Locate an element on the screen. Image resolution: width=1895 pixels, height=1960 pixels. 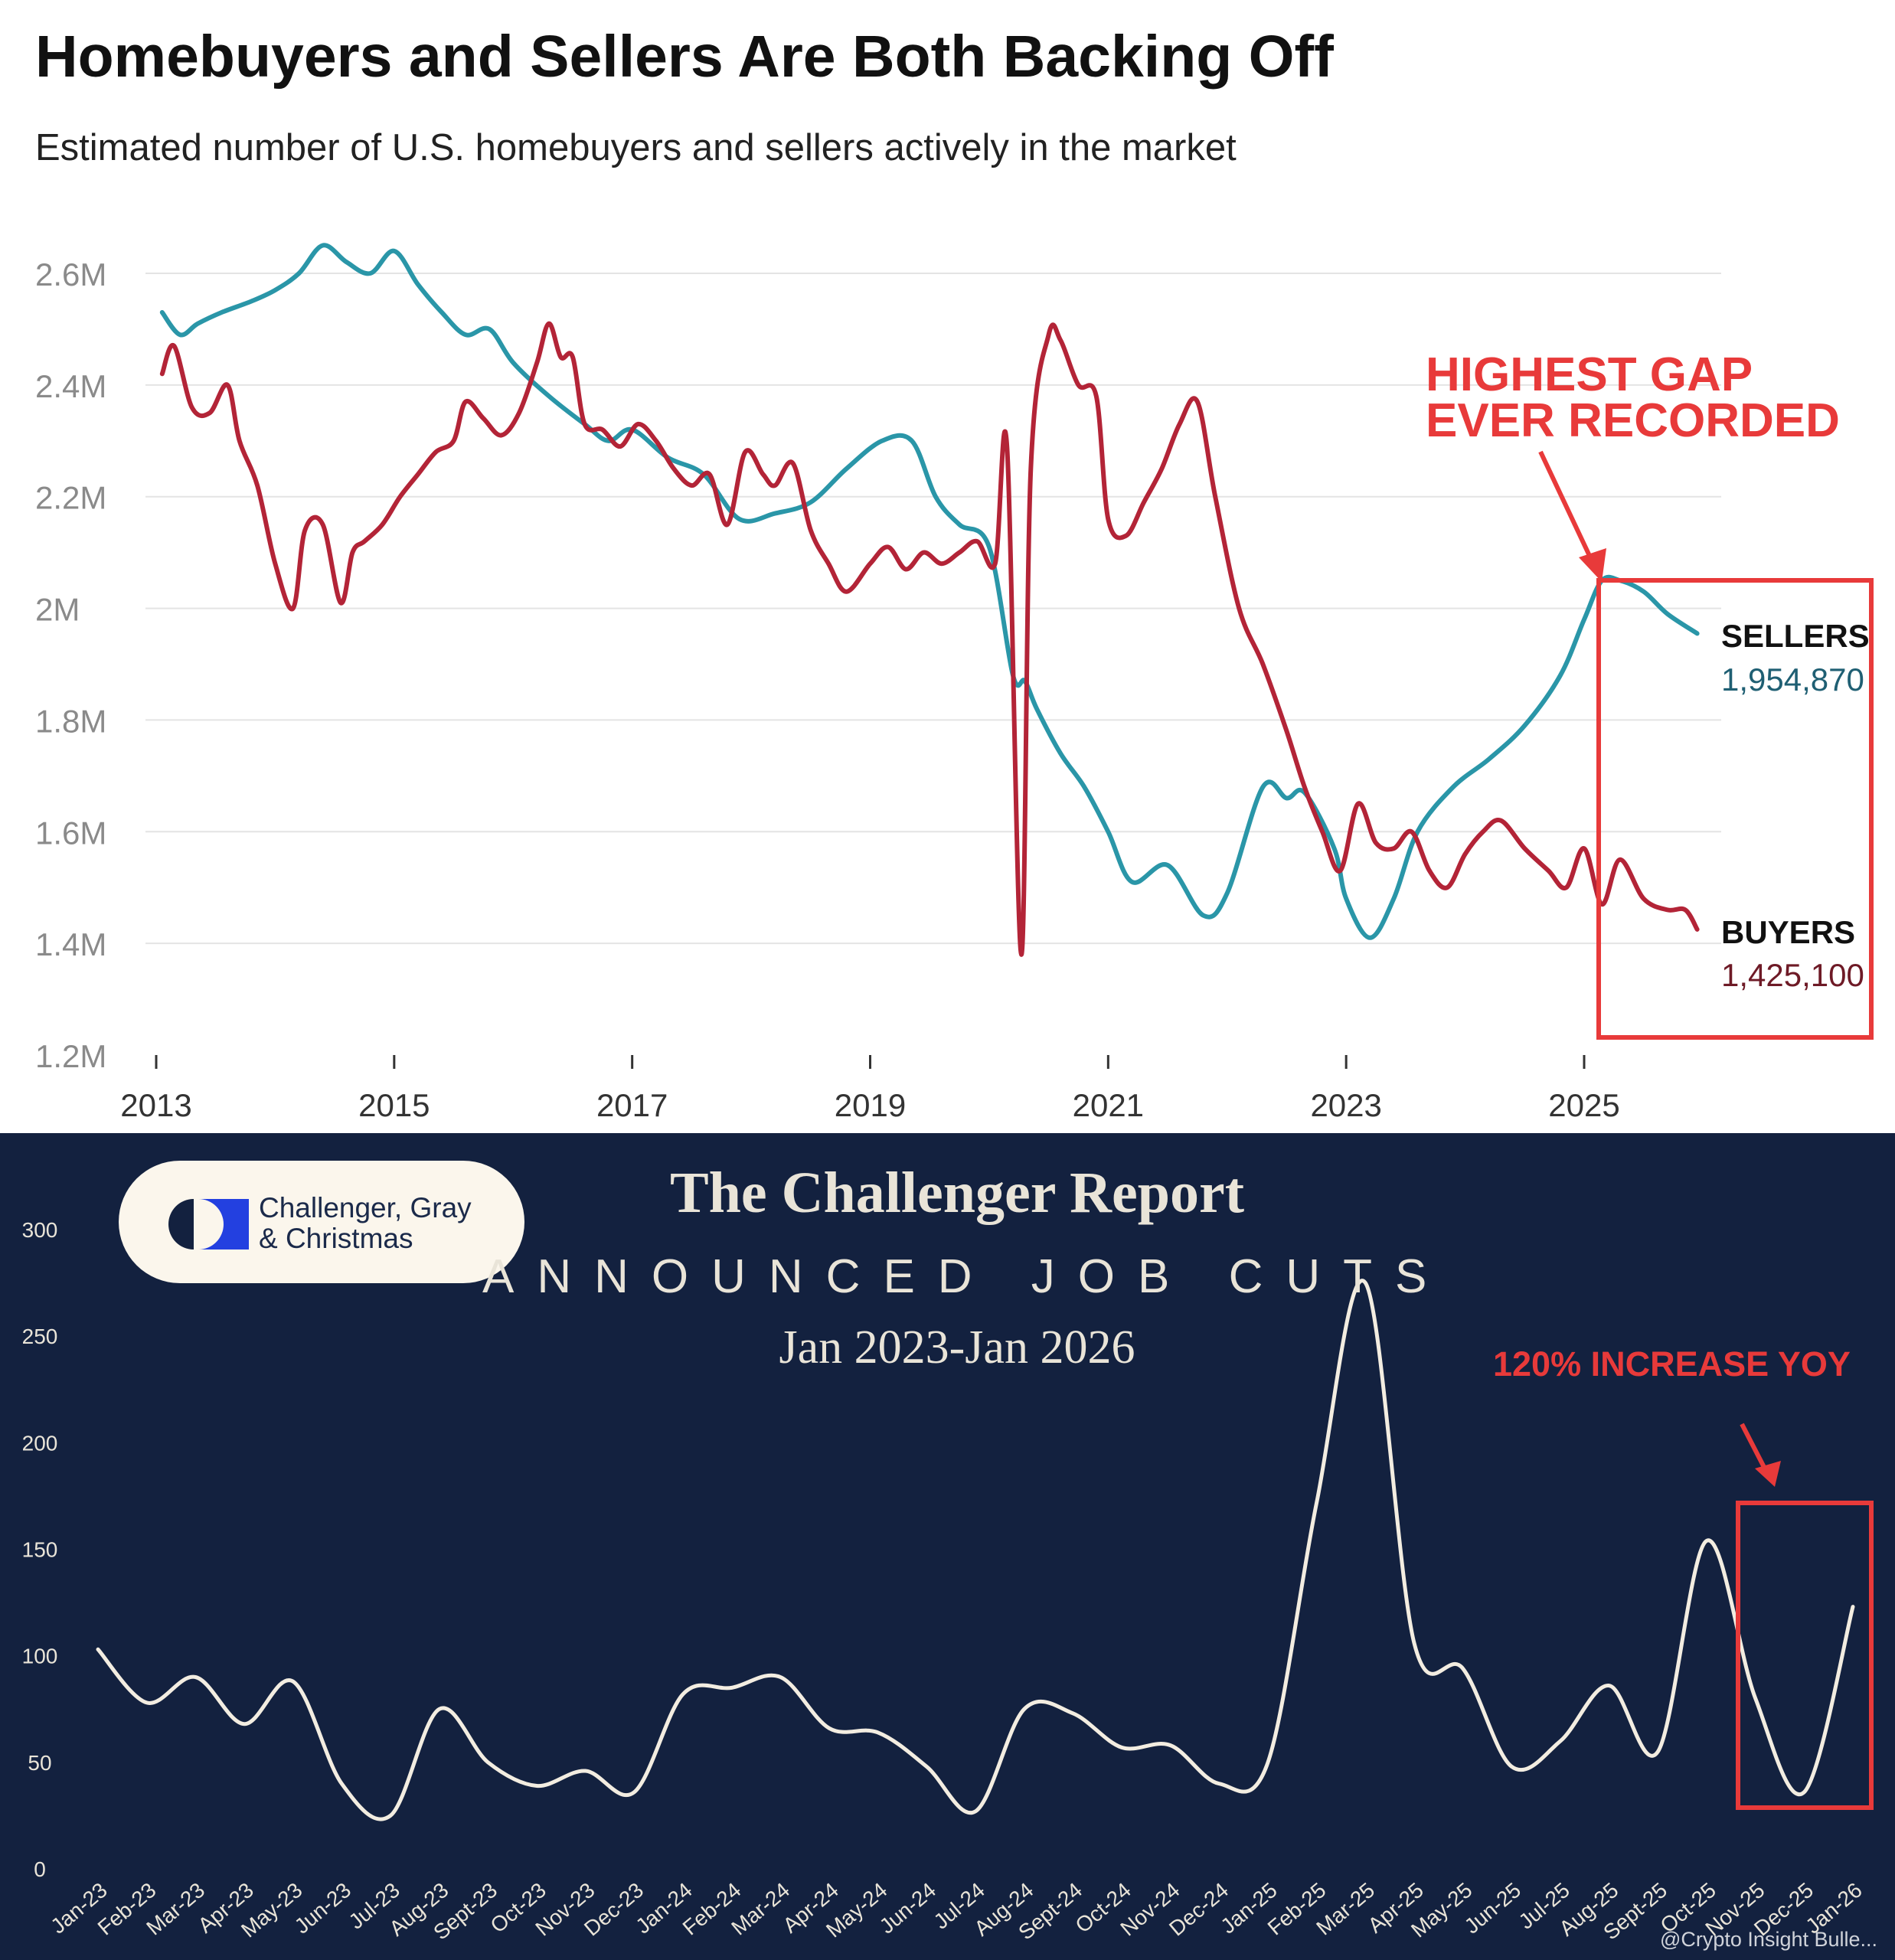
job-cuts-date-range: Jan 2023-Jan 2026 is located at coordinates (957, 1347).